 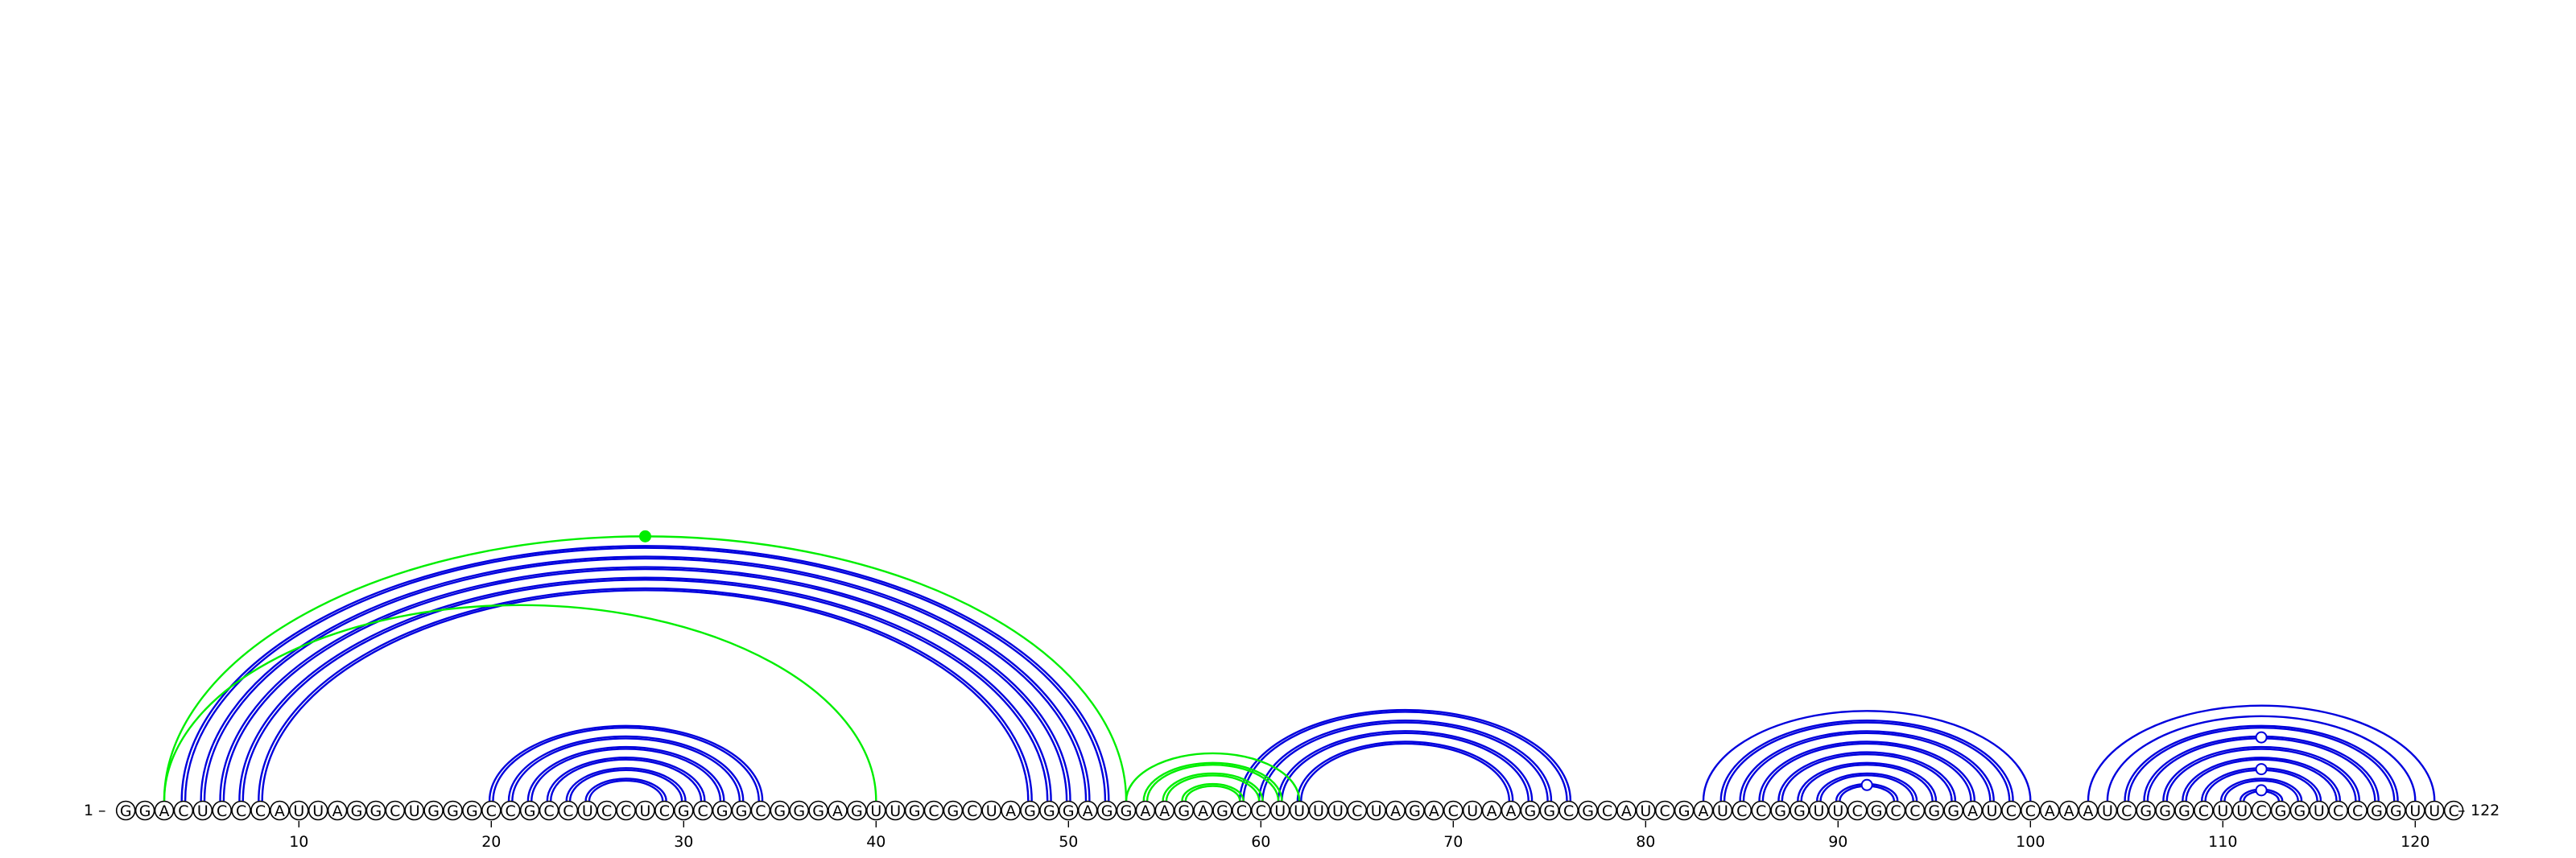 I want to click on nucleotide-96: G, so click(x=1953, y=811).